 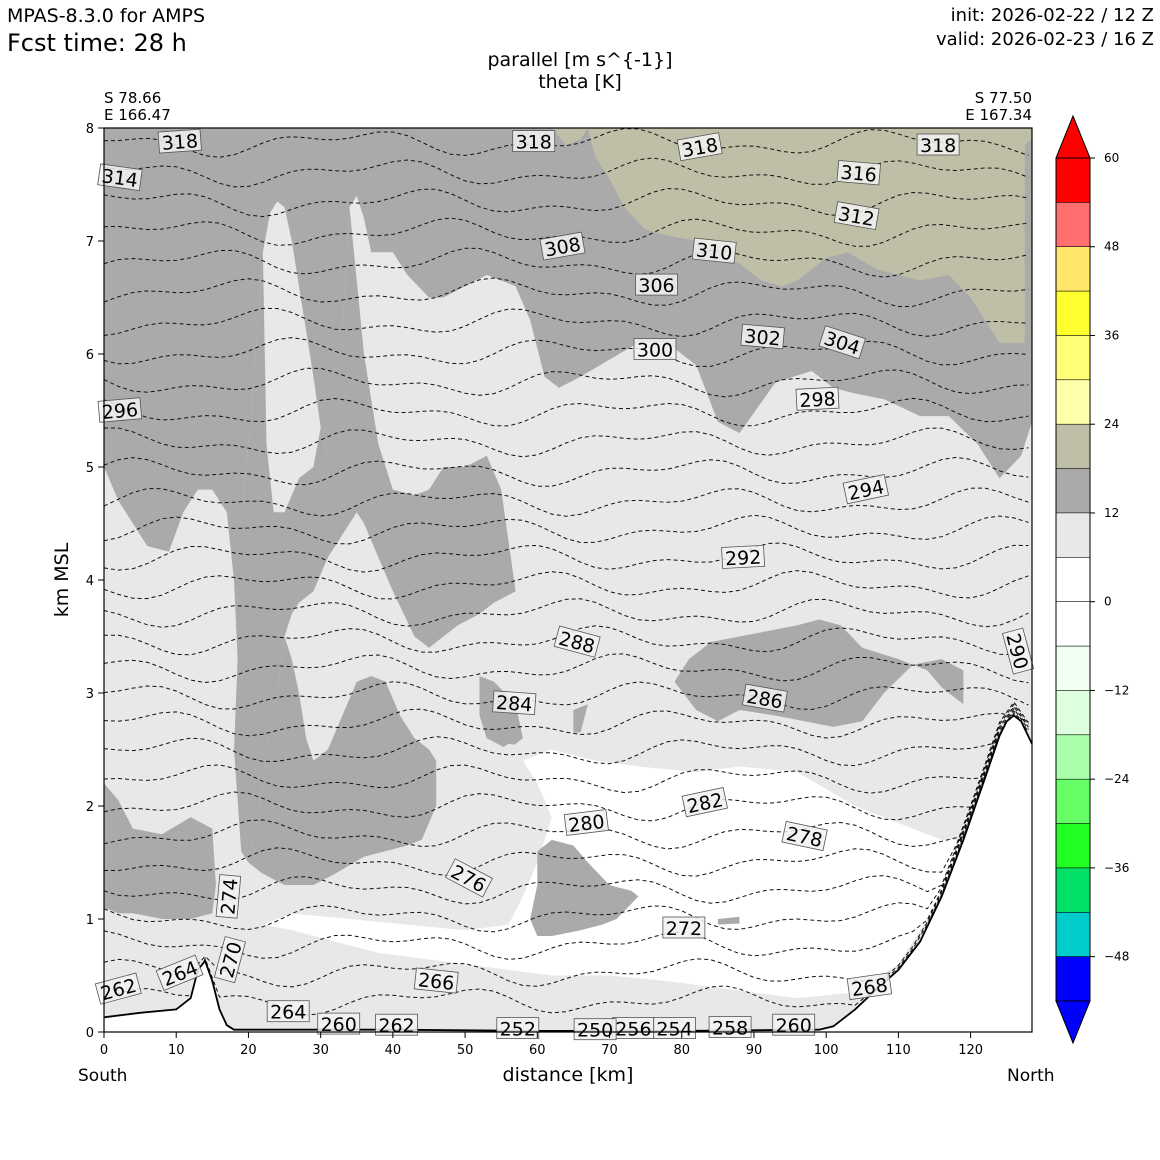 I want to click on y-tick-label: 1, so click(x=90, y=920).